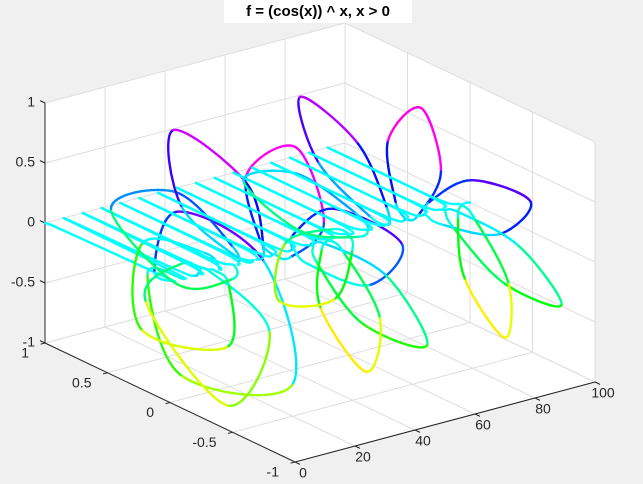  What do you see at coordinates (31, 222) in the screenshot?
I see `z-tick-label: 0` at bounding box center [31, 222].